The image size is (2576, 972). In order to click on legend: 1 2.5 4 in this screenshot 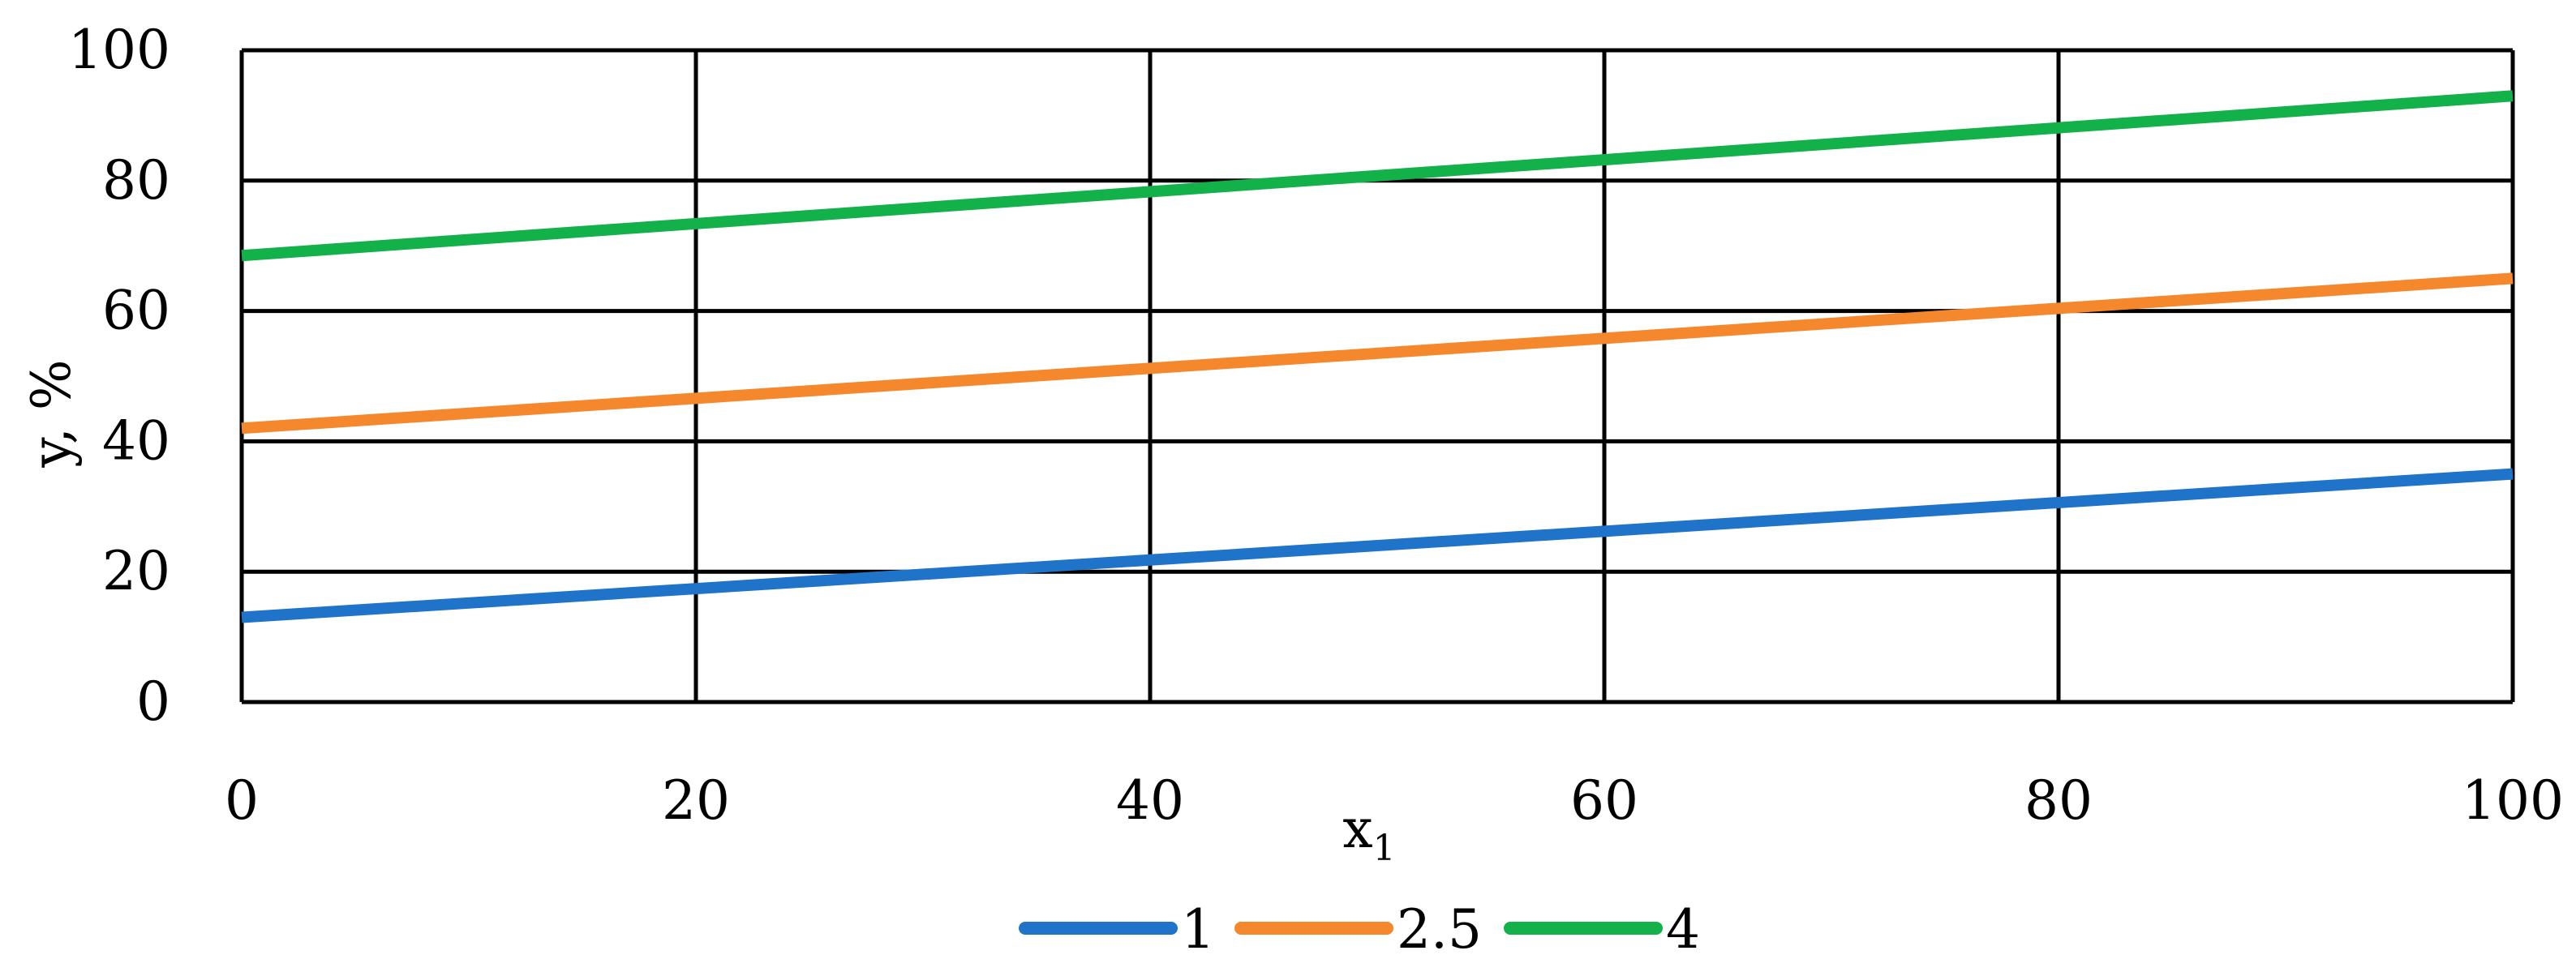, I will do `click(1359, 930)`.